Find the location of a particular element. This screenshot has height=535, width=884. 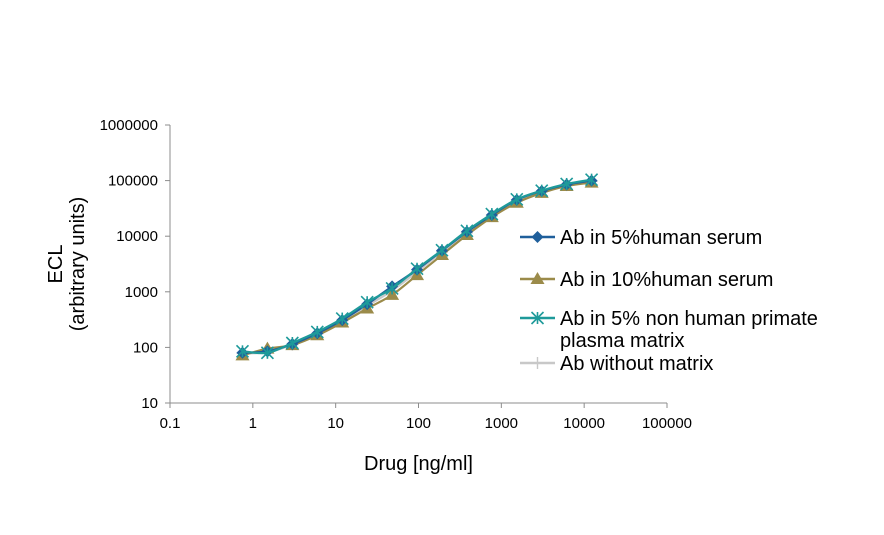

legend-label: Ab without matrix is located at coordinates (636, 364).